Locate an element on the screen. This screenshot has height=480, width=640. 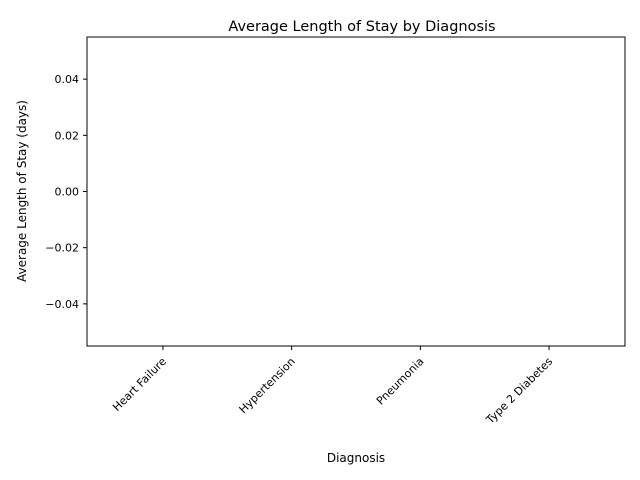
y-tick-label: 0.02 is located at coordinates (67, 135).